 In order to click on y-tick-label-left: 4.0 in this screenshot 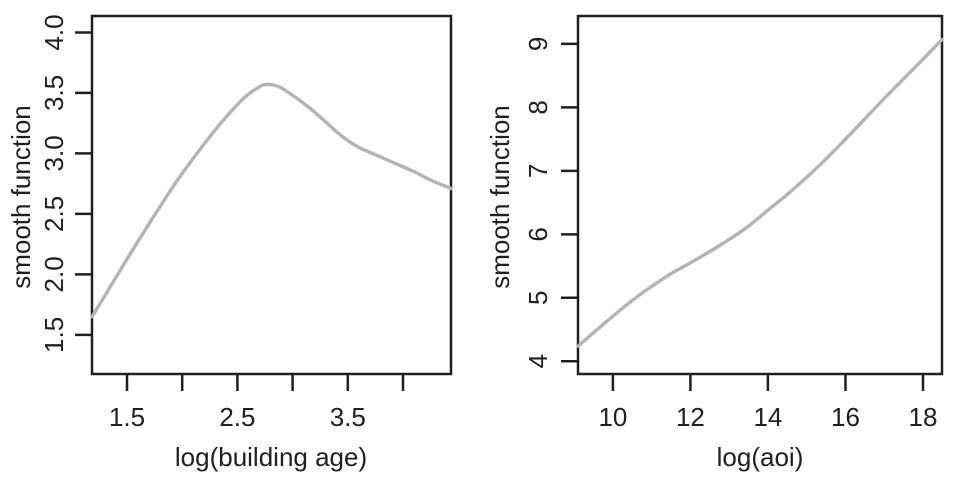, I will do `click(54, 32)`.